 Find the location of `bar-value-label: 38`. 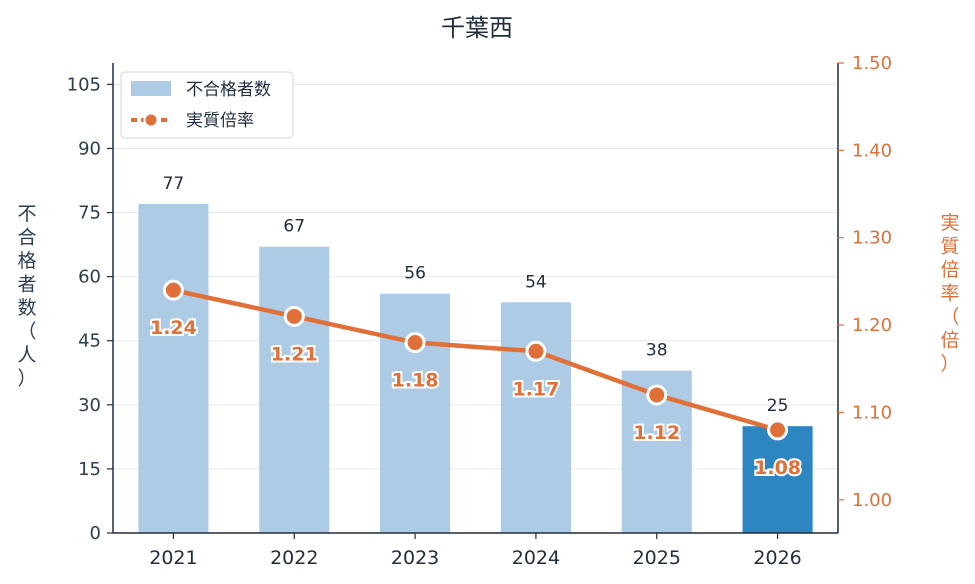

bar-value-label: 38 is located at coordinates (657, 351).